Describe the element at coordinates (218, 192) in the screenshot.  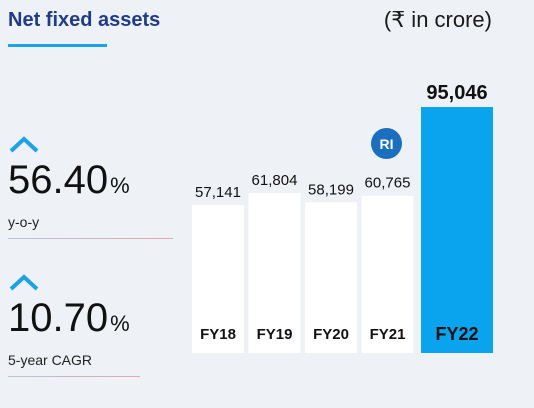
I see `data-label: 57,141` at that location.